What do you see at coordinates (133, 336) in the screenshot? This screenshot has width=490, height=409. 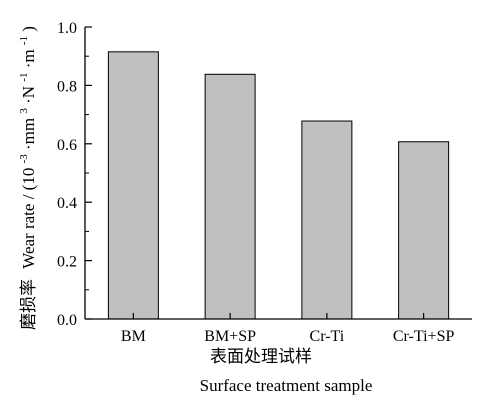 I see `x-tick-label: BM` at bounding box center [133, 336].